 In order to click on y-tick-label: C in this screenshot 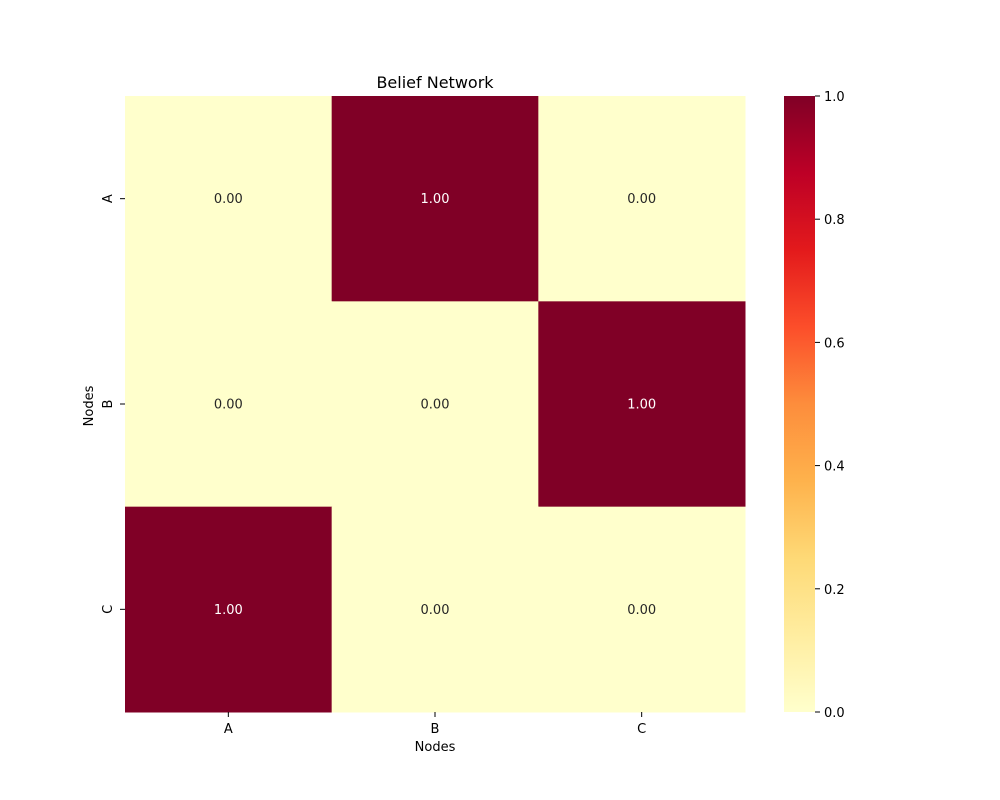, I will do `click(108, 609)`.